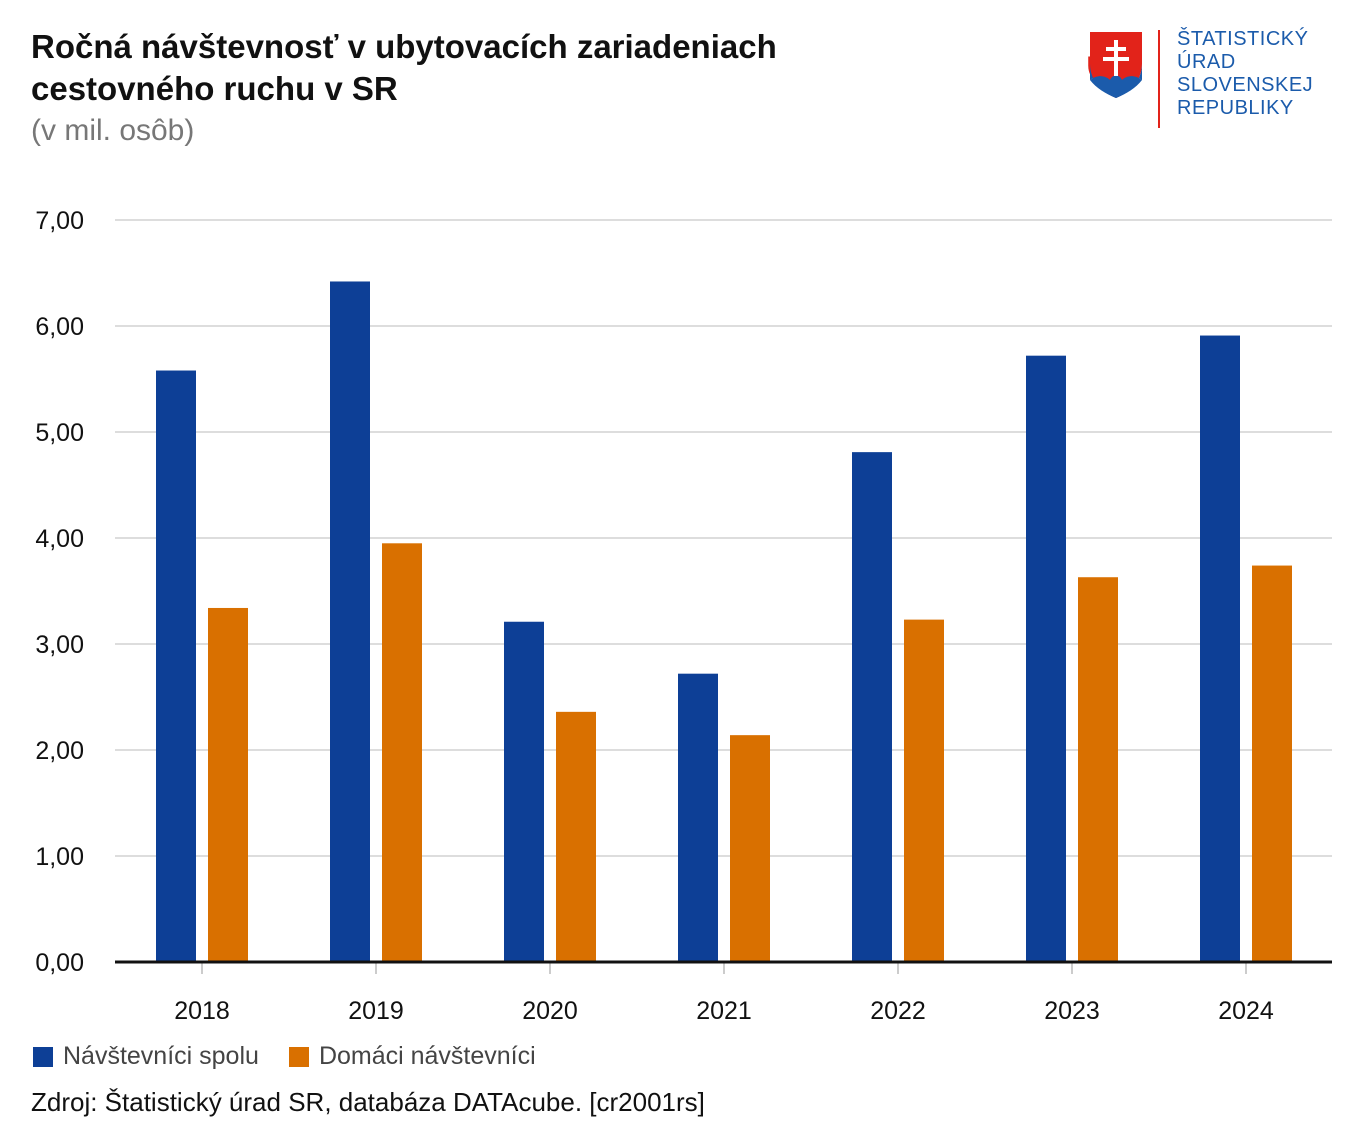 The image size is (1362, 1140). Describe the element at coordinates (1246, 1011) in the screenshot. I see `x-tick-label: 2024` at that location.